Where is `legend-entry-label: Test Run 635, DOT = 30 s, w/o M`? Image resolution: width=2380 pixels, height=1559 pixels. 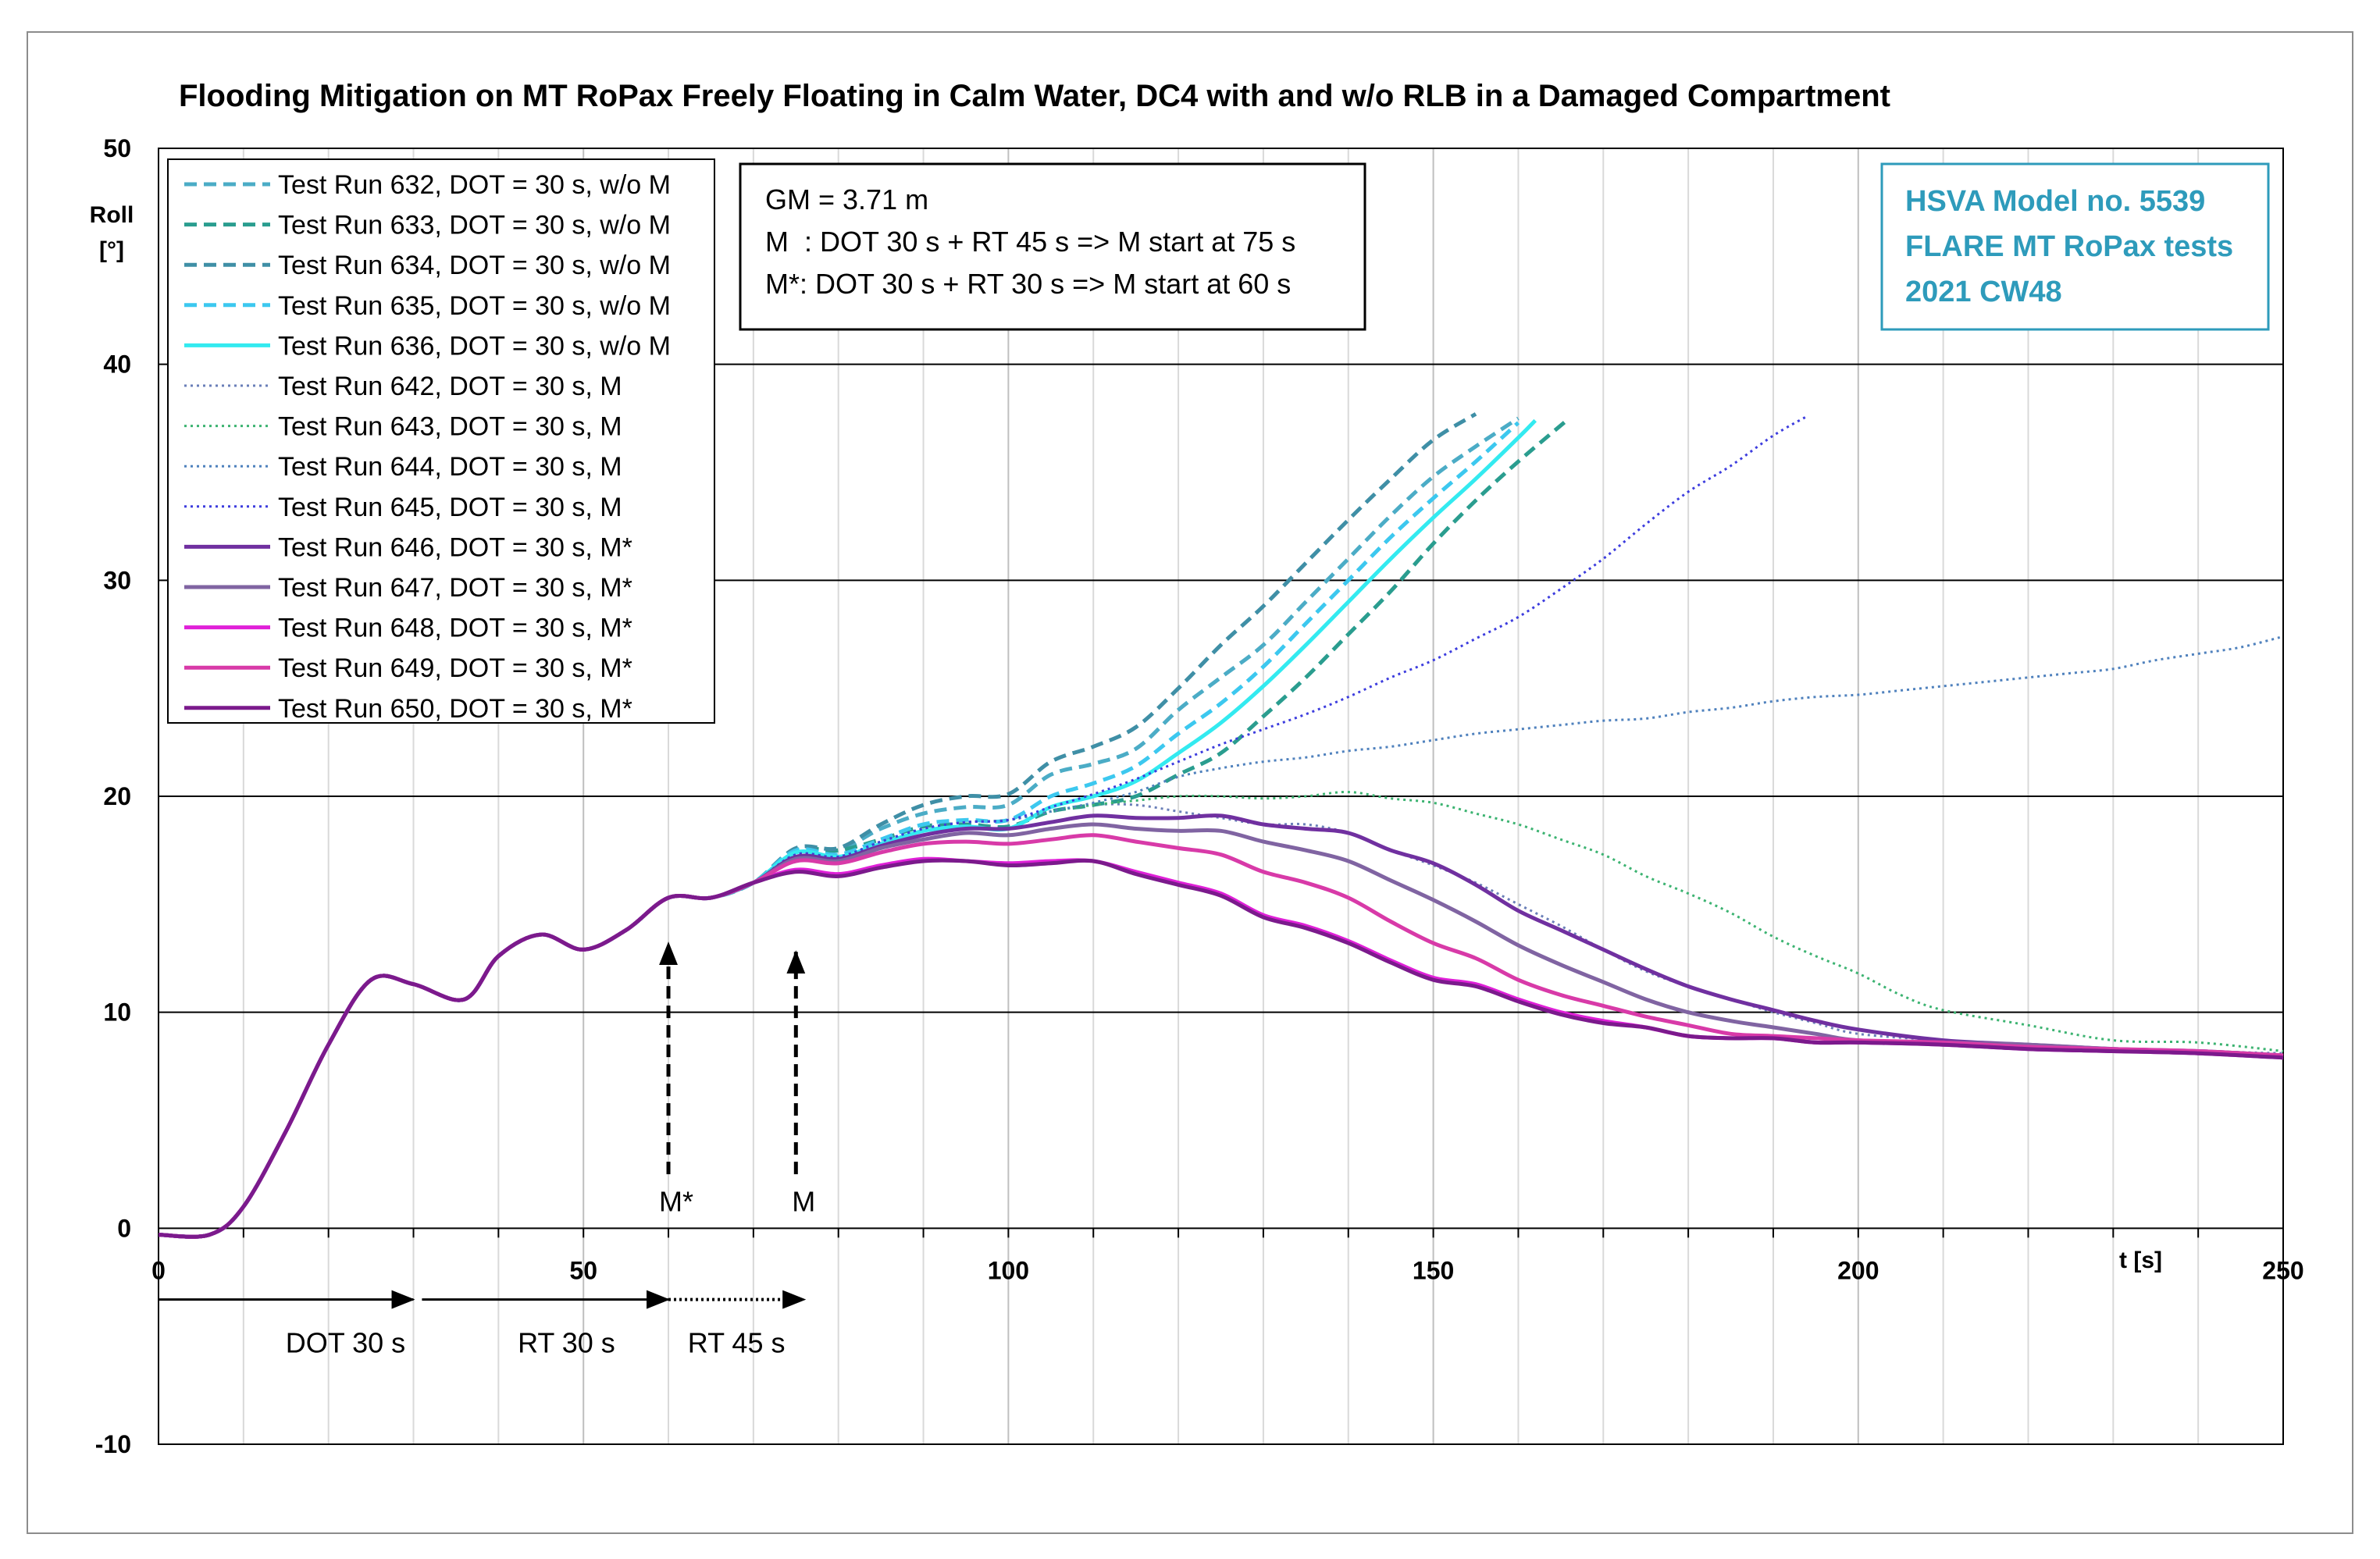
legend-entry-label: Test Run 635, DOT = 30 s, w/o M is located at coordinates (474, 306).